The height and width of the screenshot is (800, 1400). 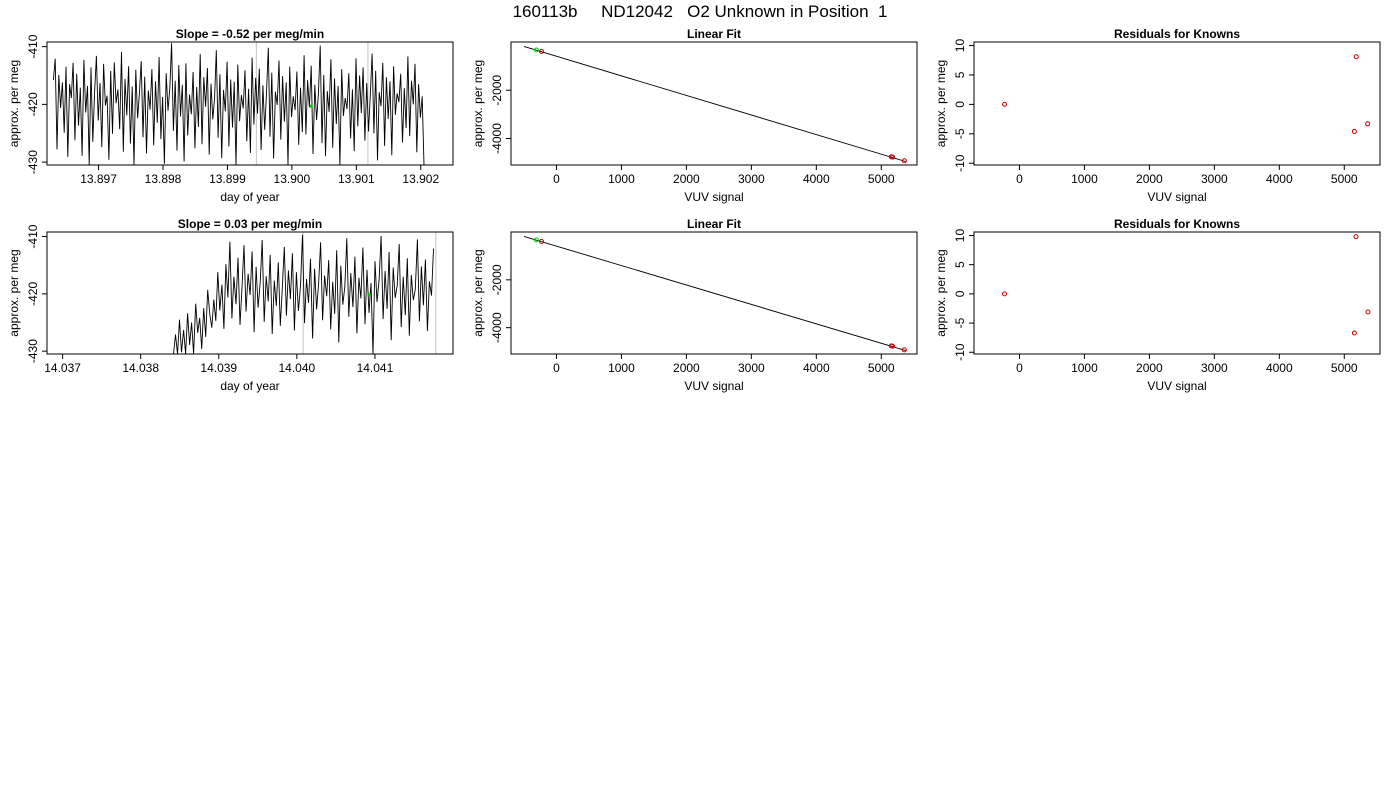 What do you see at coordinates (238, 104) in the screenshot?
I see `series-line` at bounding box center [238, 104].